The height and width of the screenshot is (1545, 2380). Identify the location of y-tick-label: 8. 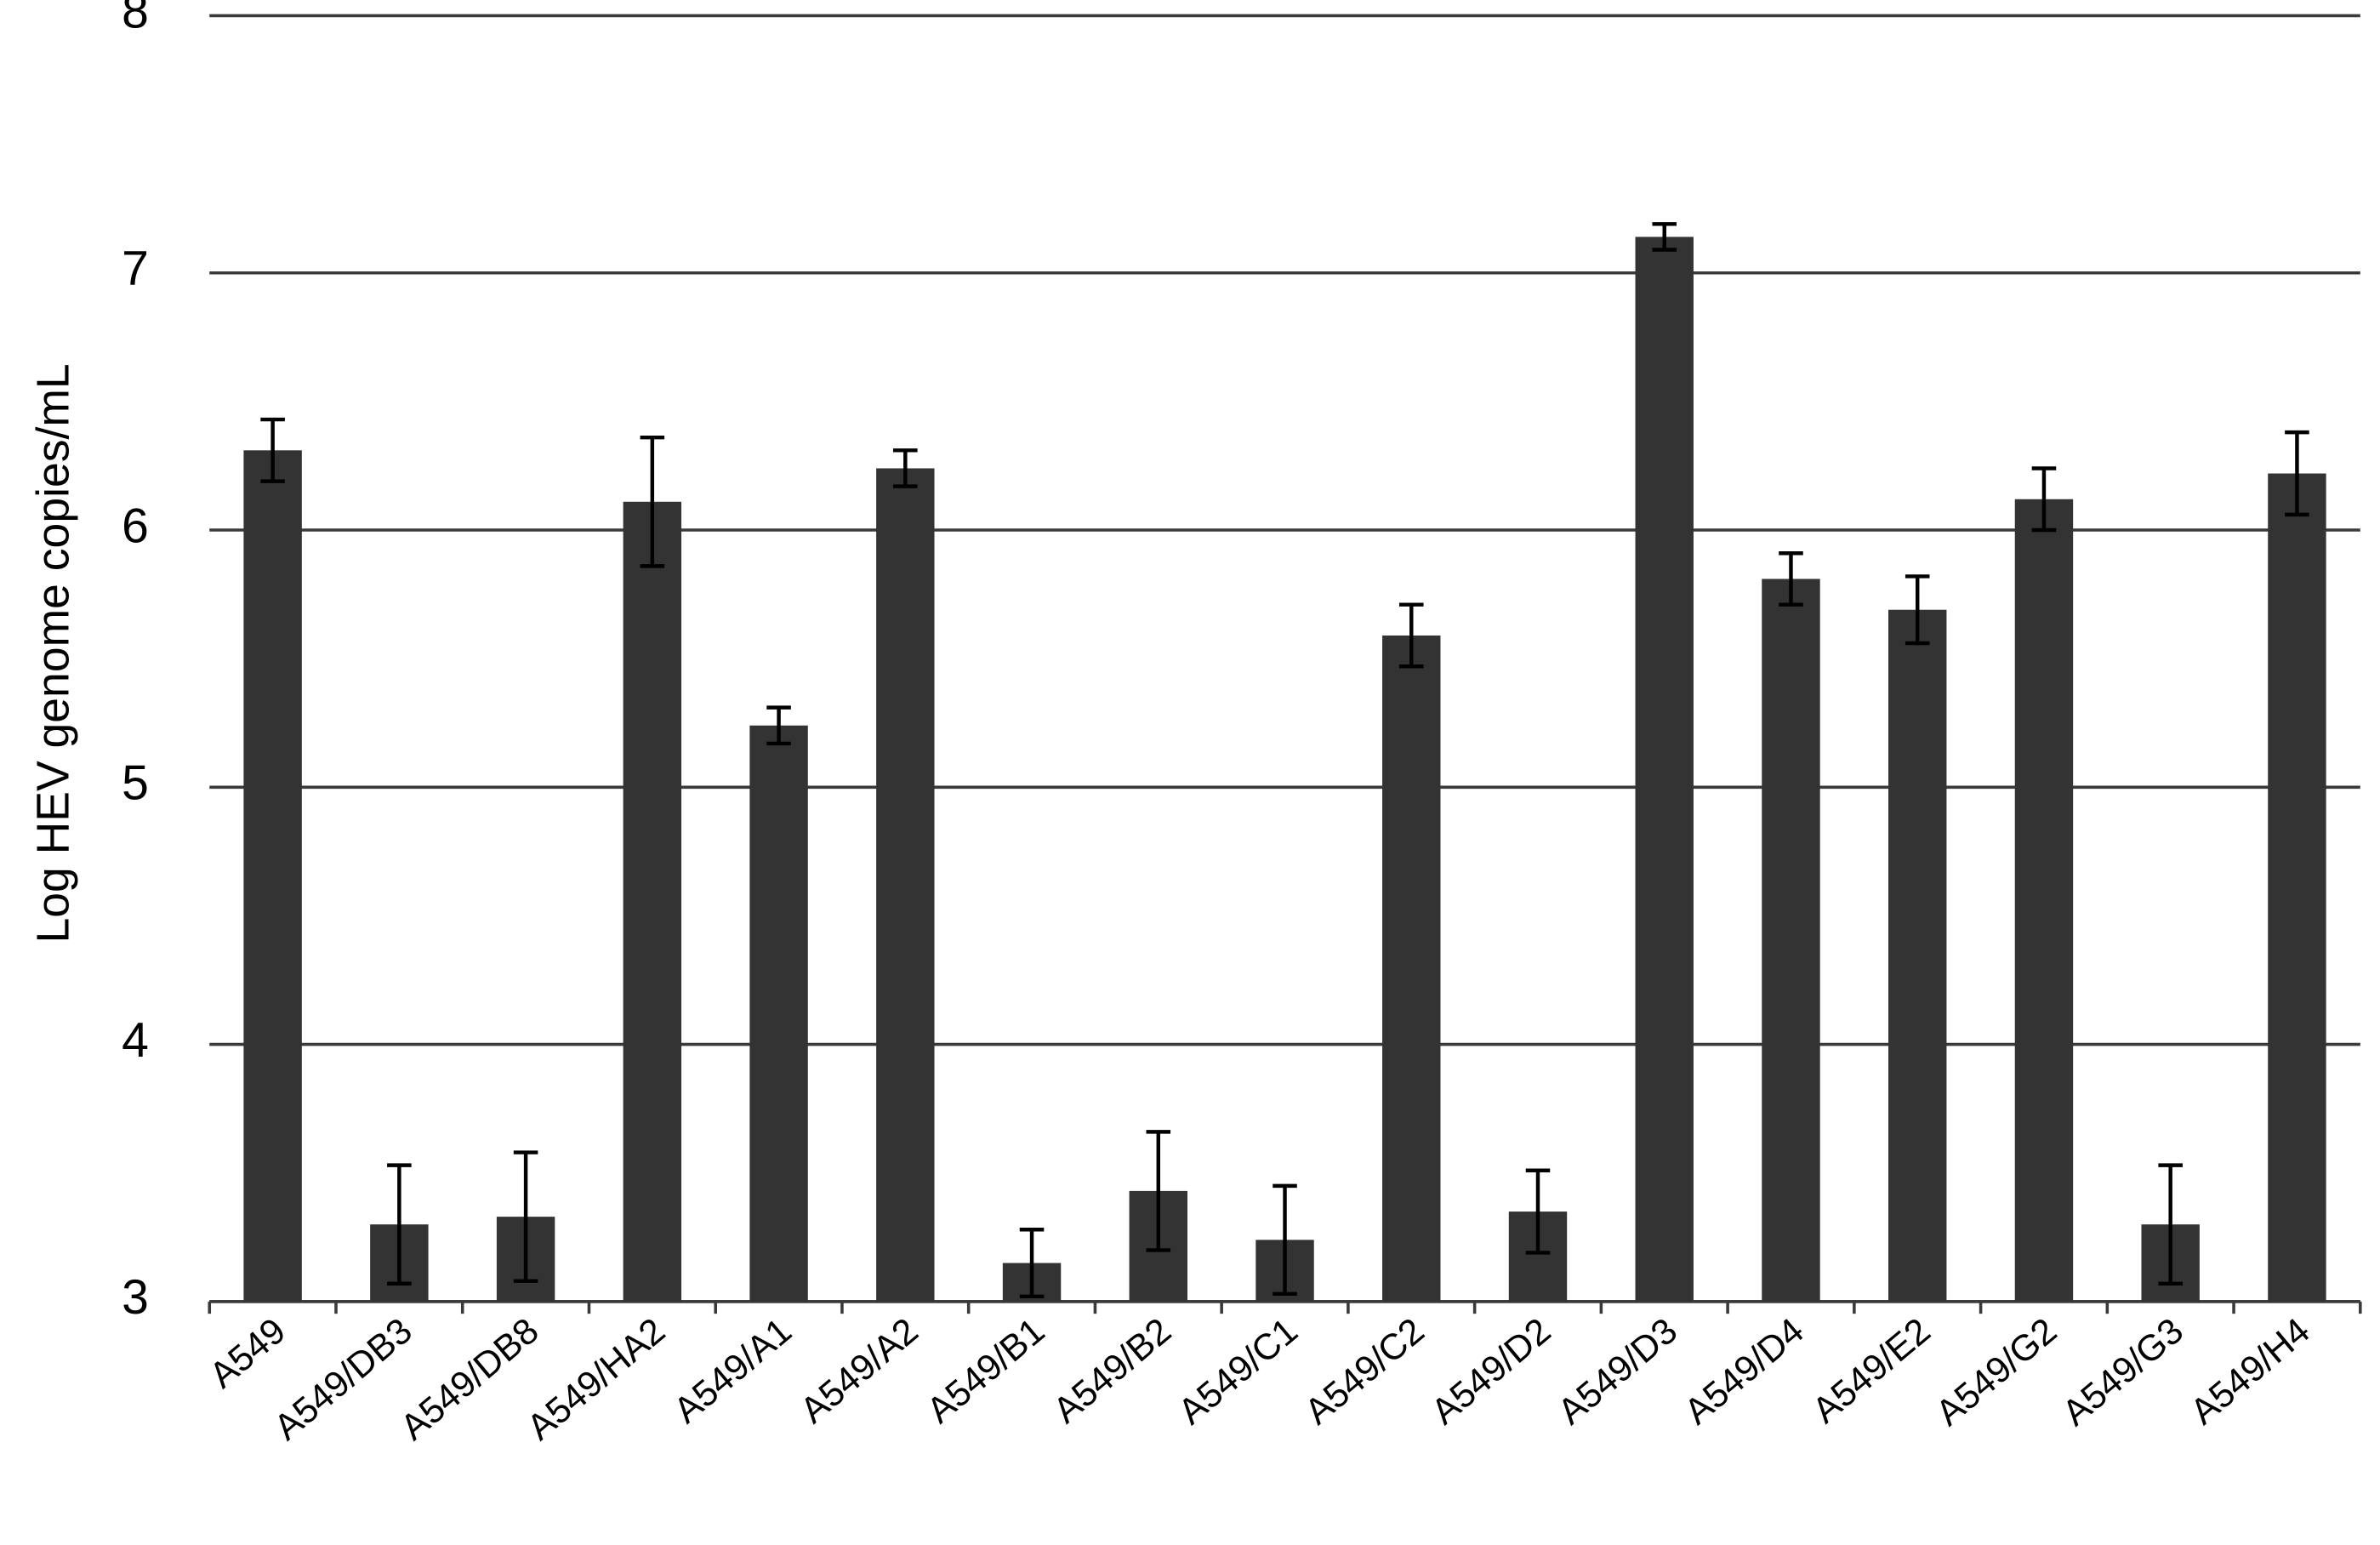
(135, 19).